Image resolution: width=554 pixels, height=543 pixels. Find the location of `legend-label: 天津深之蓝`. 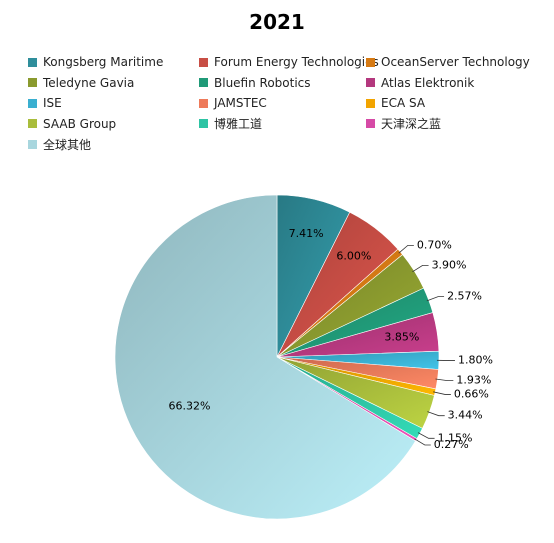

legend-label: 天津深之蓝 is located at coordinates (411, 124).